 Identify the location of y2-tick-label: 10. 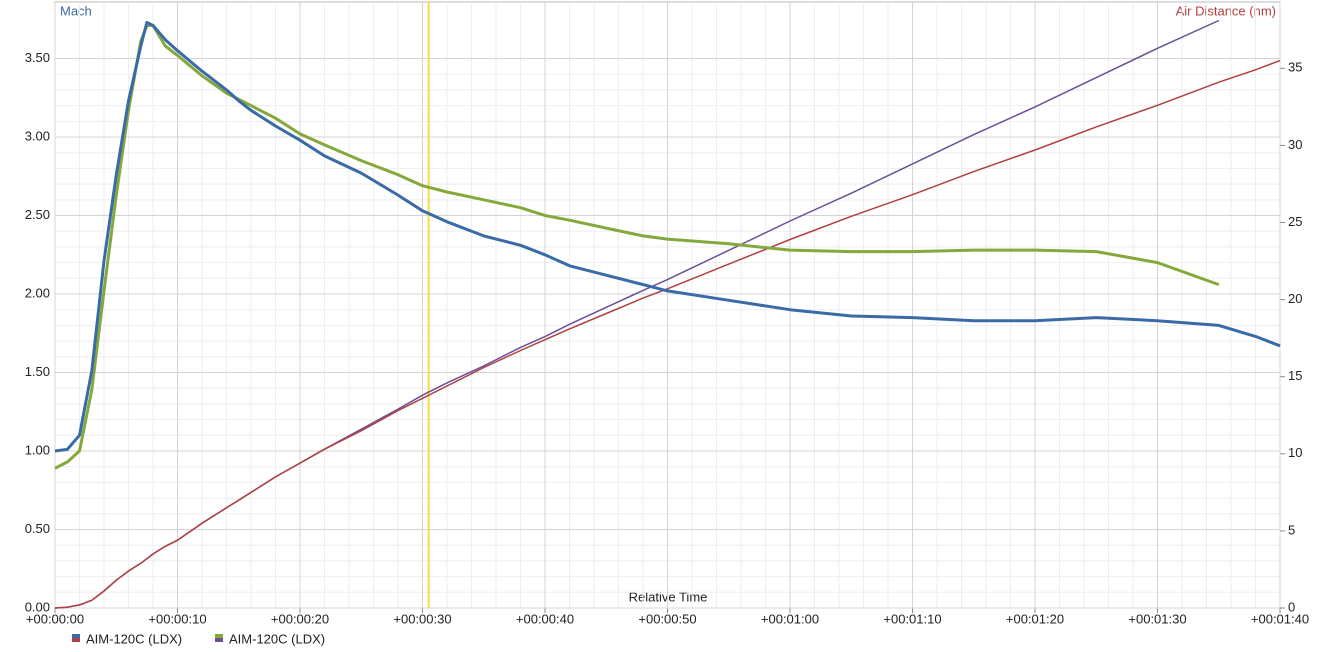
(1295, 452).